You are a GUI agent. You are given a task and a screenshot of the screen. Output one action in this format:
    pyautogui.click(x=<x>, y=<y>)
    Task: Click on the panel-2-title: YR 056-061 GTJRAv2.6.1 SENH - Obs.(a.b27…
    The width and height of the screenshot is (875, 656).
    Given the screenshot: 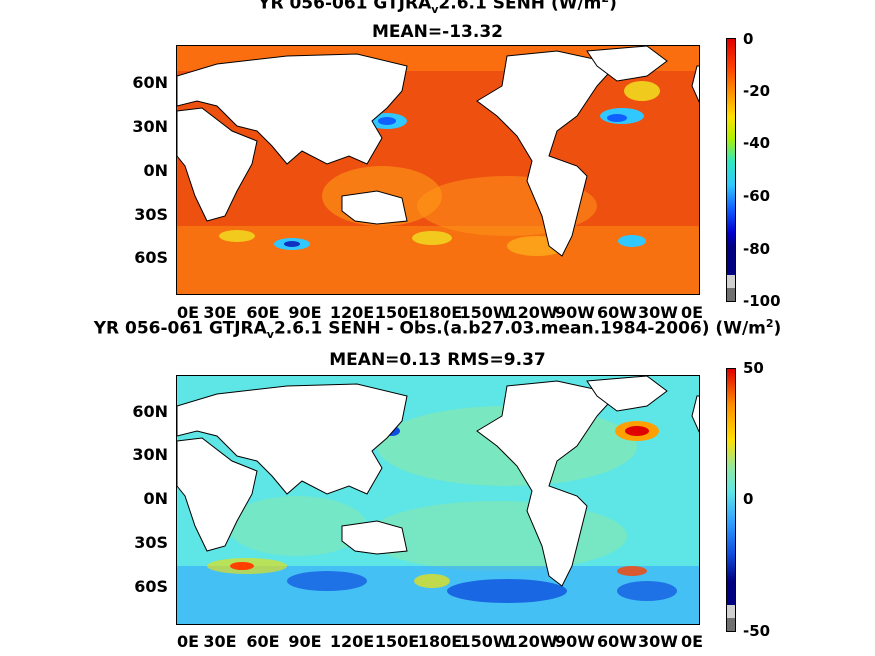 What is the action you would take?
    pyautogui.click(x=437, y=329)
    